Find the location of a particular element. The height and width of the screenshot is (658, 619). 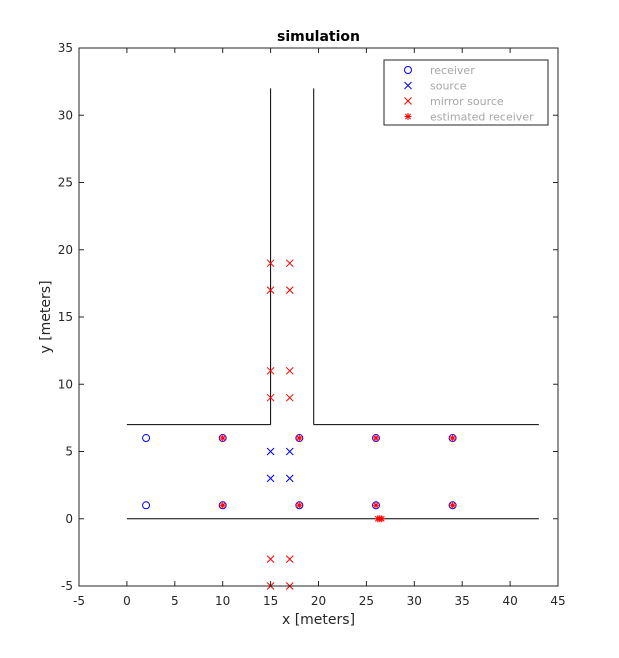

x-tick-label: 30 is located at coordinates (414, 601).